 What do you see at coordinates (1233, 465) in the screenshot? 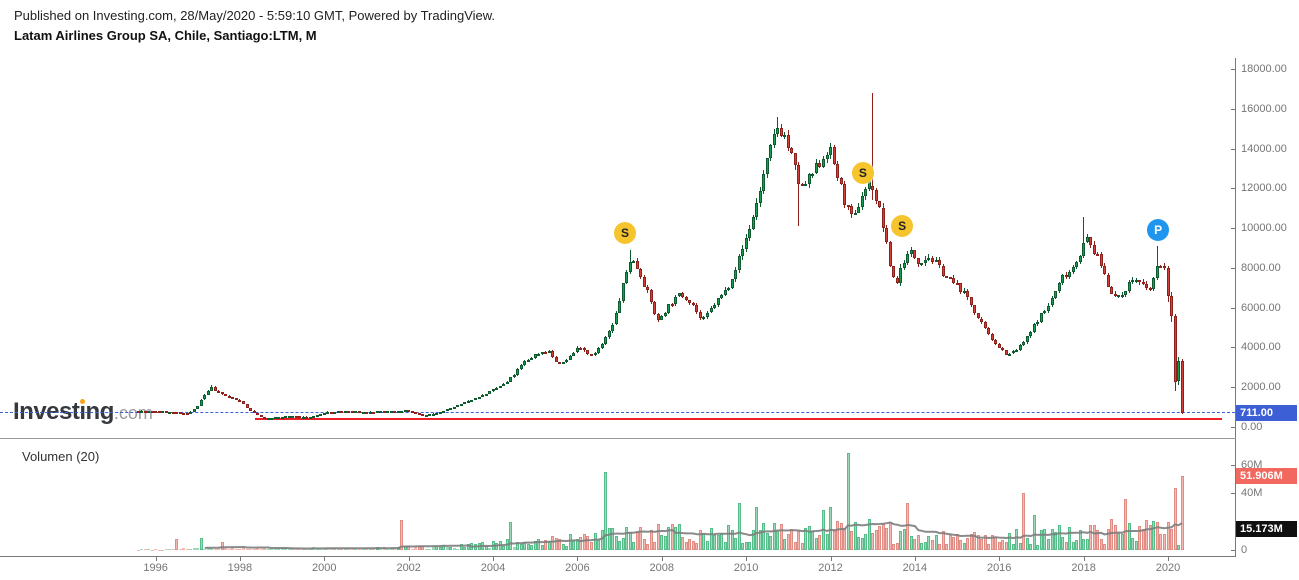
I see `volume-tick` at bounding box center [1233, 465].